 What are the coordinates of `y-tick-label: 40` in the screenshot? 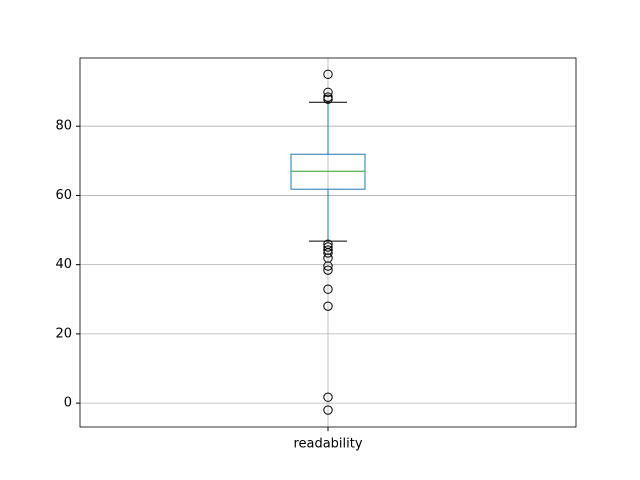 It's located at (63, 264).